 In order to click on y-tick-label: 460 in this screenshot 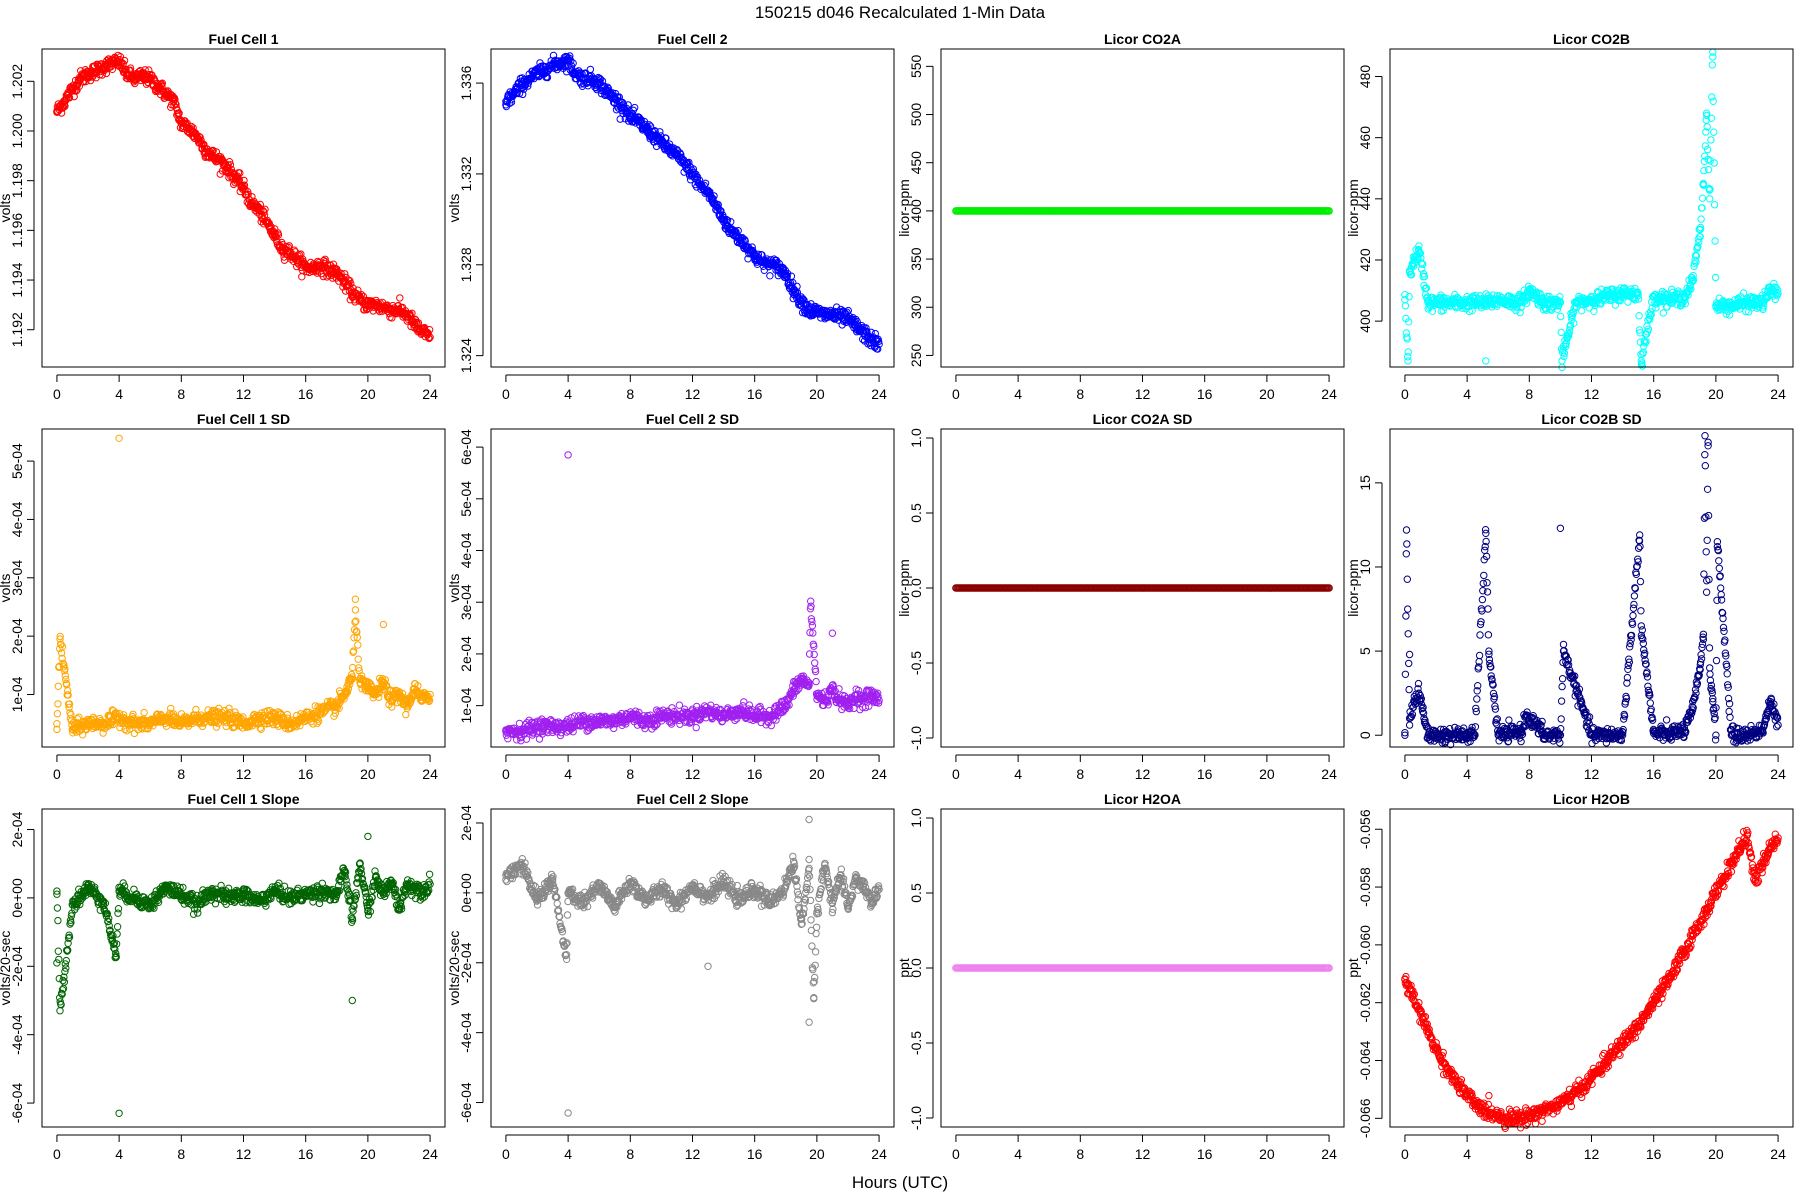, I will do `click(1365, 138)`.